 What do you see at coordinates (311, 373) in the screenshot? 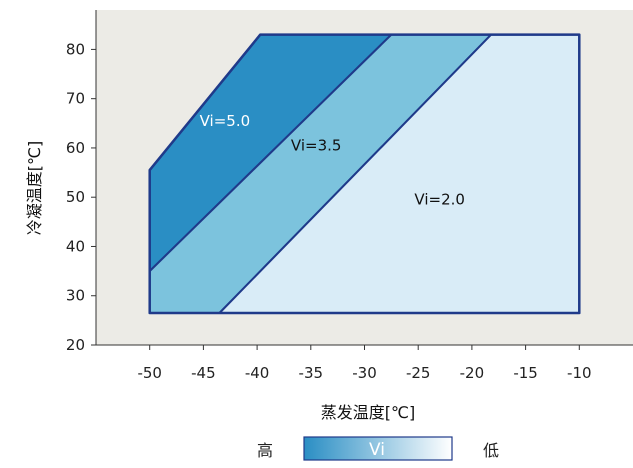
I see `x-tick-label: -35` at bounding box center [311, 373].